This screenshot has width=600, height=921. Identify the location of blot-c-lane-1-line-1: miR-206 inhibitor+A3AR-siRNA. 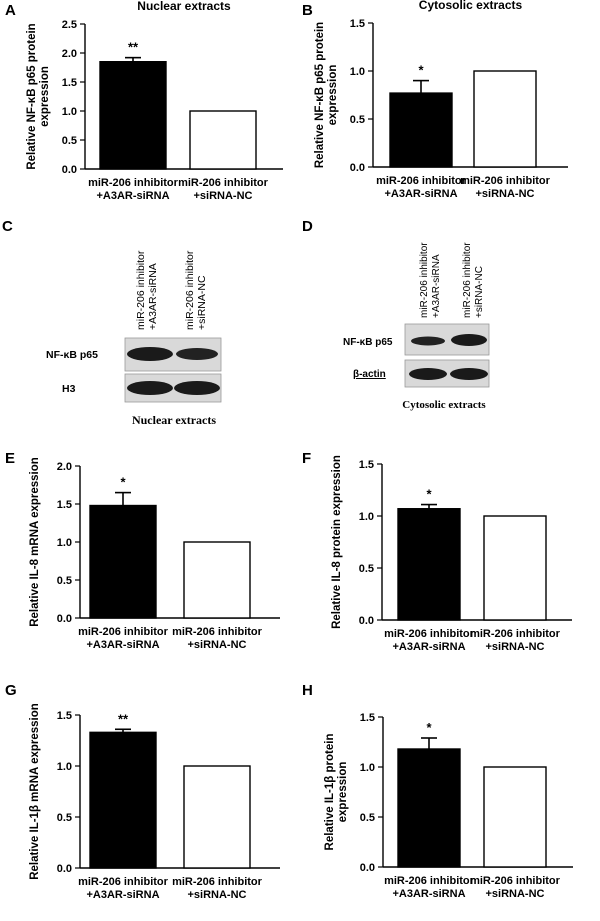
(147, 290).